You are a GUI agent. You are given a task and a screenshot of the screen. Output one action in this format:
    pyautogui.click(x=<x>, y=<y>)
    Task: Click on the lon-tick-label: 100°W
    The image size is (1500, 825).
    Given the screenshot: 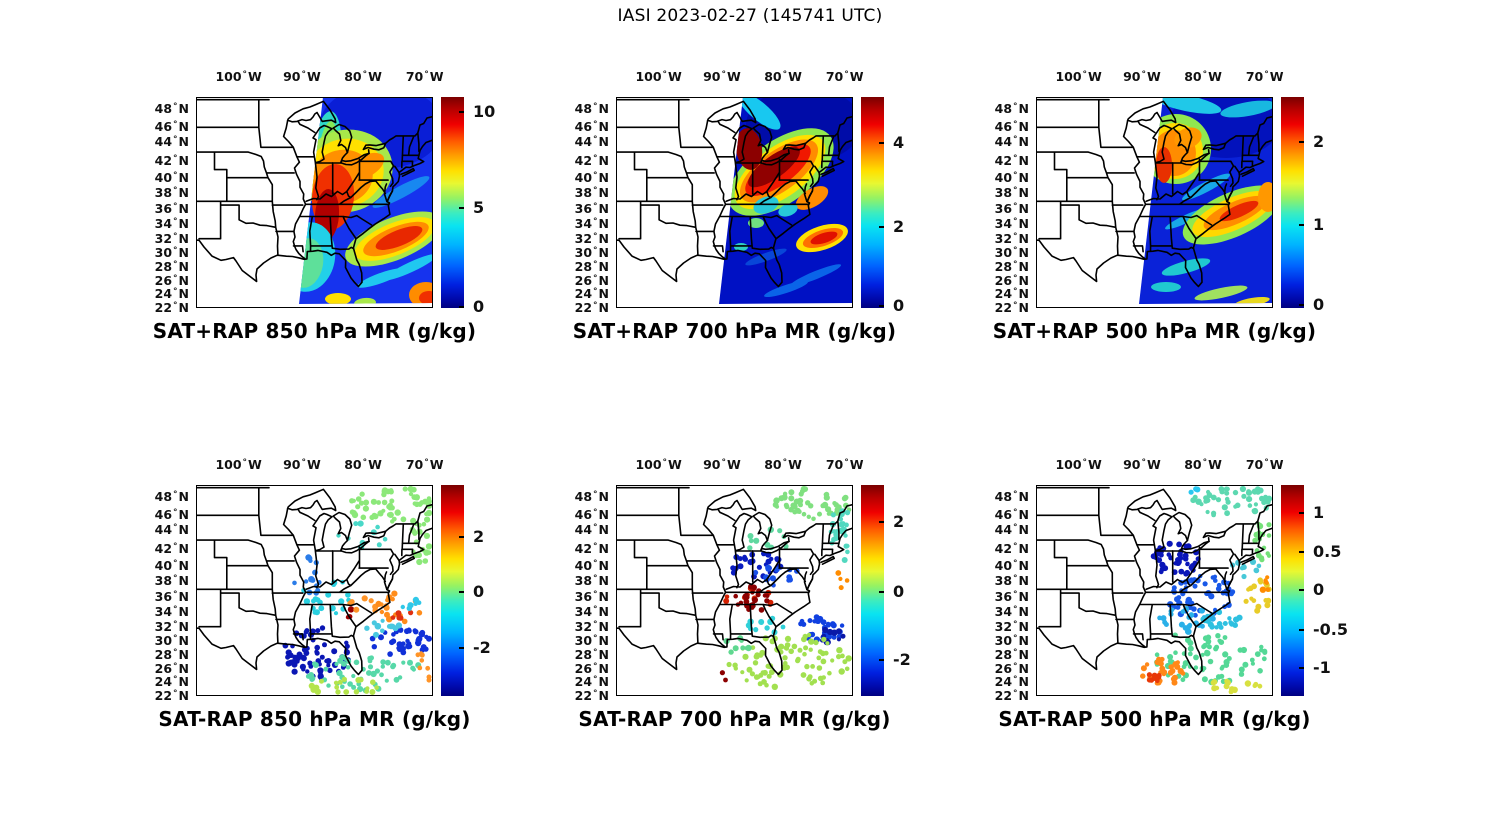 What is the action you would take?
    pyautogui.click(x=1078, y=76)
    